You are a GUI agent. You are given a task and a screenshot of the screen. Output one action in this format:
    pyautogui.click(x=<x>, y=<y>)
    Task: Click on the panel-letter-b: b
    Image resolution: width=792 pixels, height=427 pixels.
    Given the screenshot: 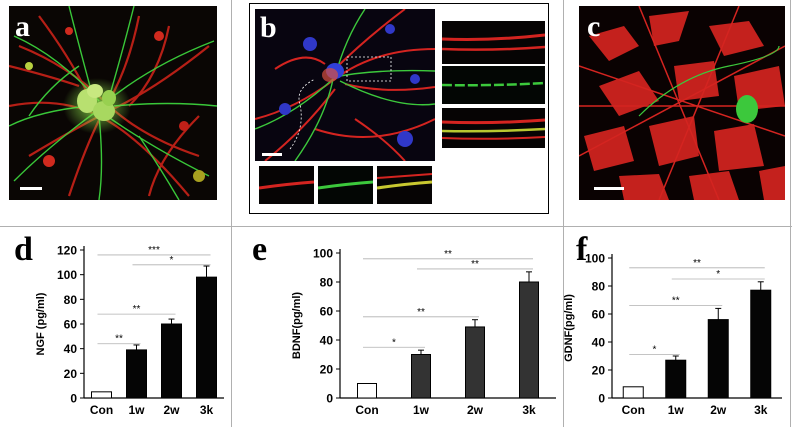 What is the action you would take?
    pyautogui.click(x=268, y=27)
    